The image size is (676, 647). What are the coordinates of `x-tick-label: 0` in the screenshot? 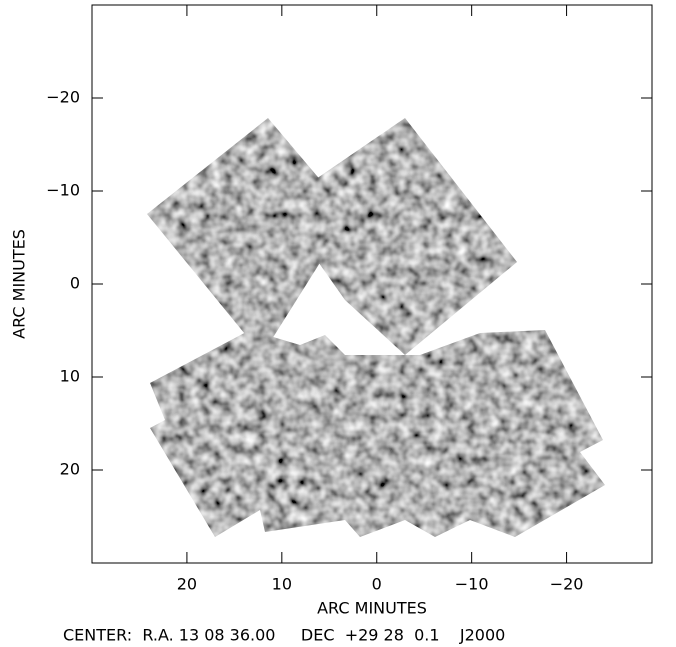 It's located at (377, 584).